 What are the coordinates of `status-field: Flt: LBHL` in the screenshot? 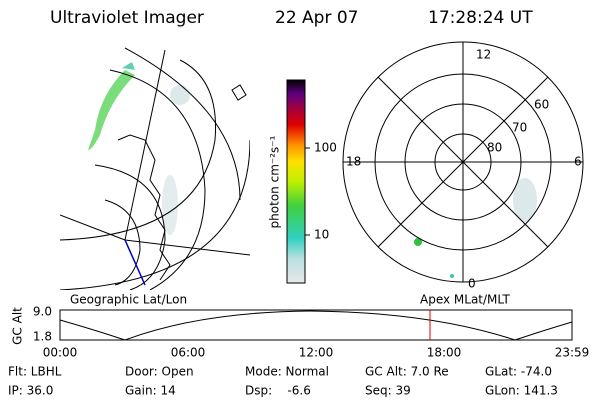 It's located at (35, 372).